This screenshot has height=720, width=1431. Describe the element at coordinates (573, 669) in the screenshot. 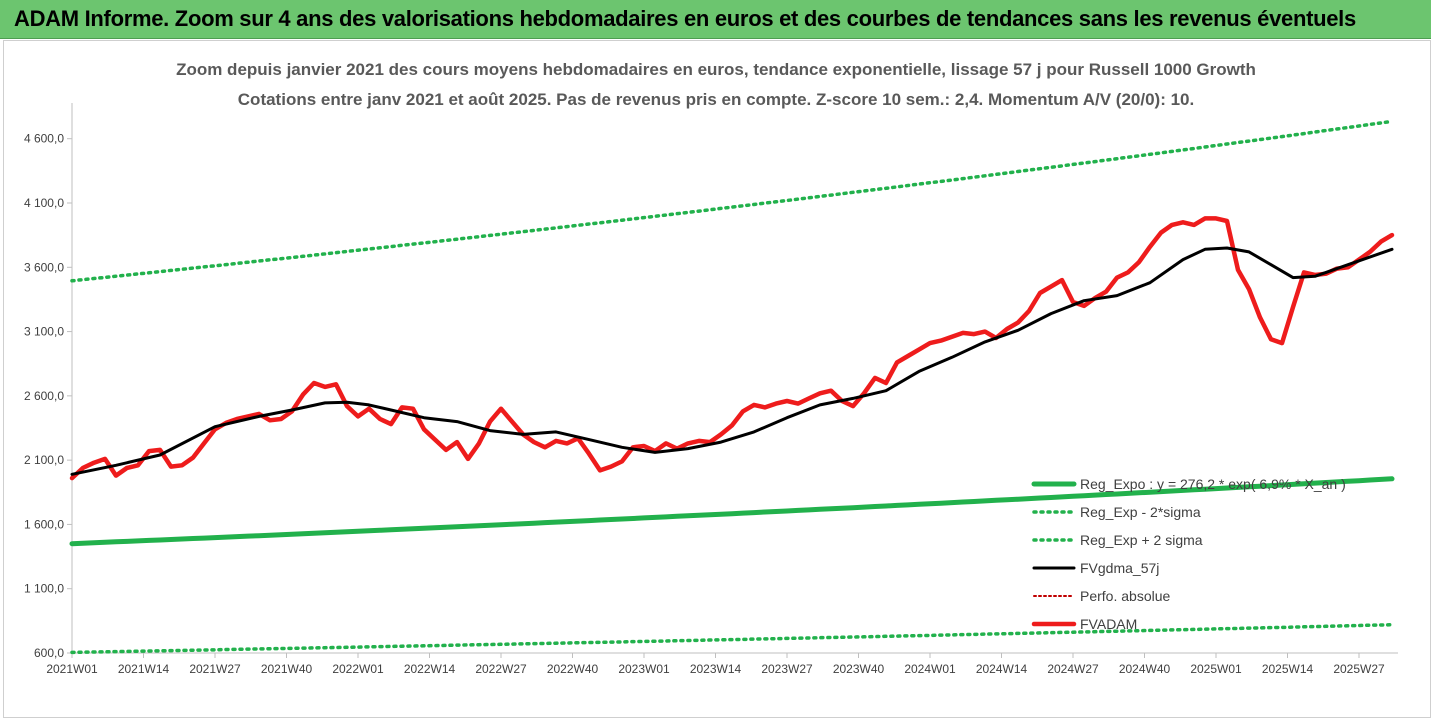

I see `x-tick-label: 2022W40` at that location.